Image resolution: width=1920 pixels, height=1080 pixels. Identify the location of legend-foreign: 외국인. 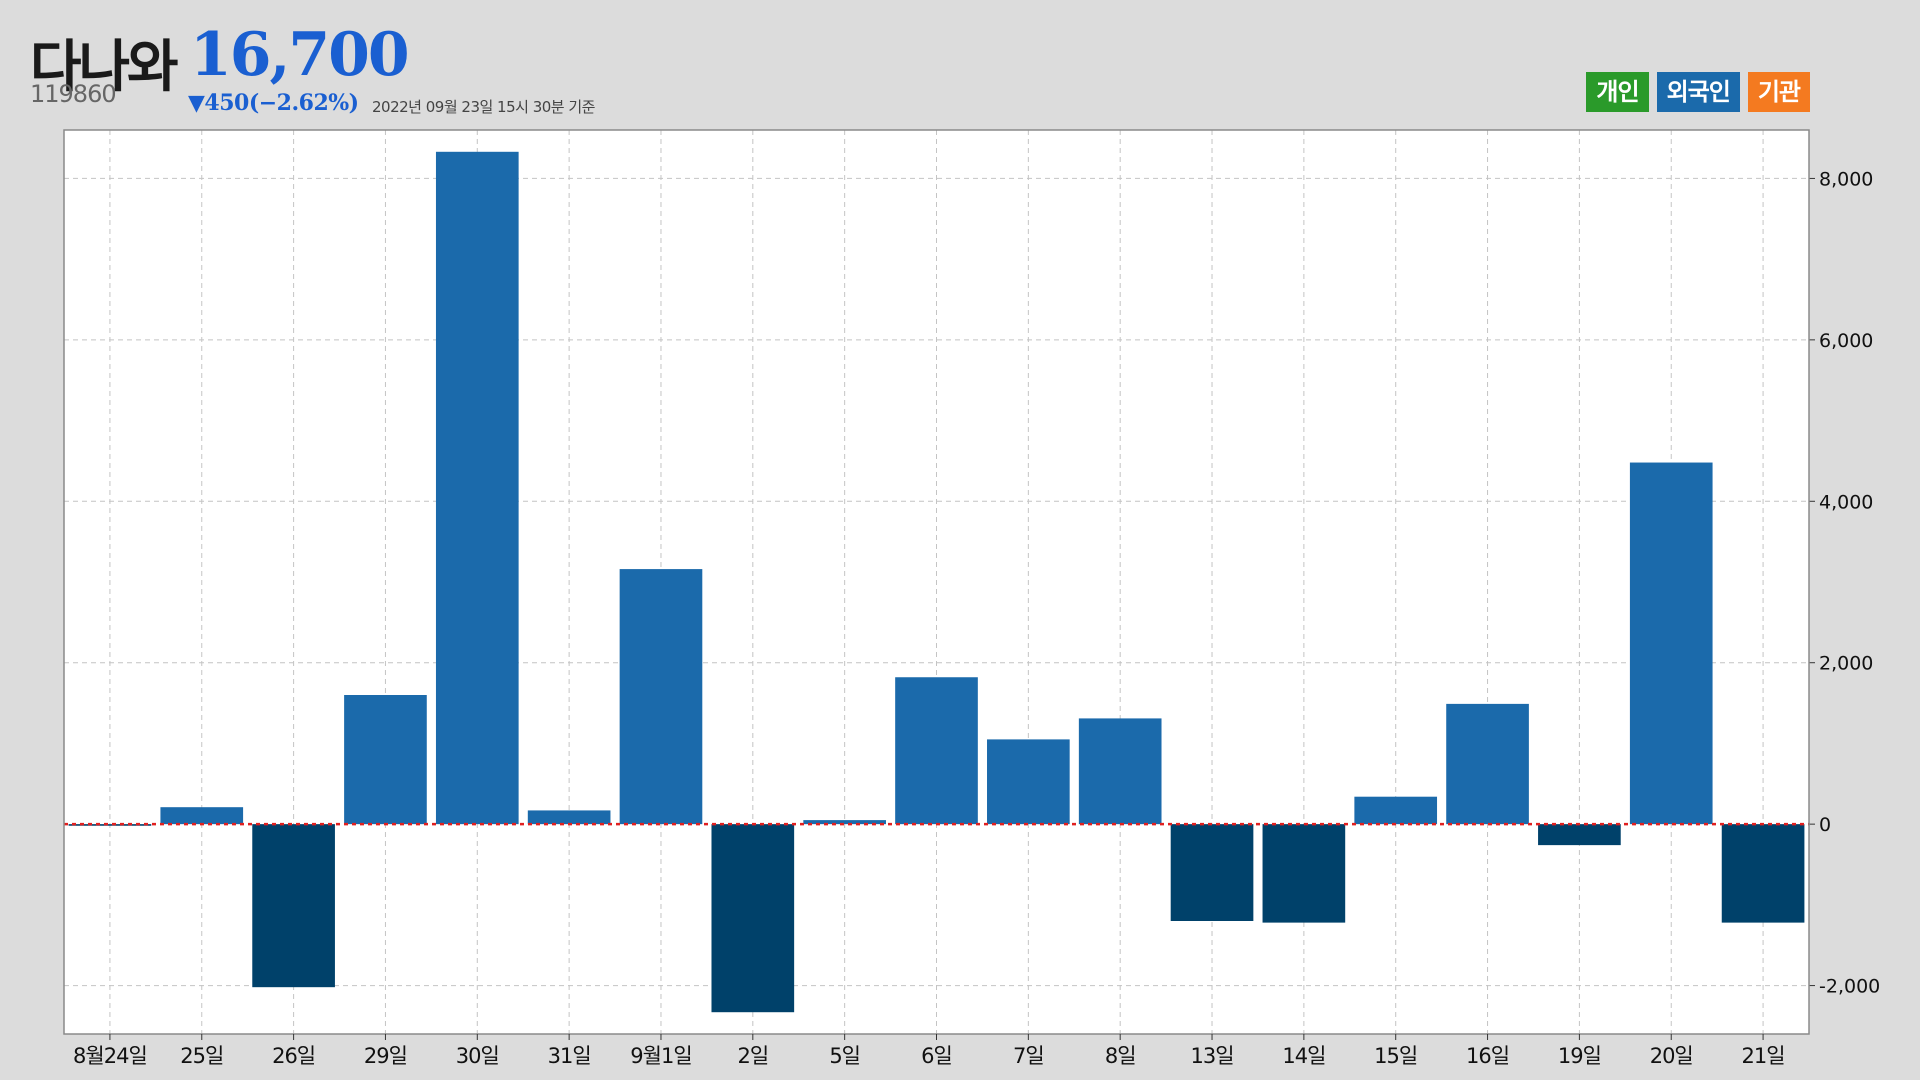
(1698, 92).